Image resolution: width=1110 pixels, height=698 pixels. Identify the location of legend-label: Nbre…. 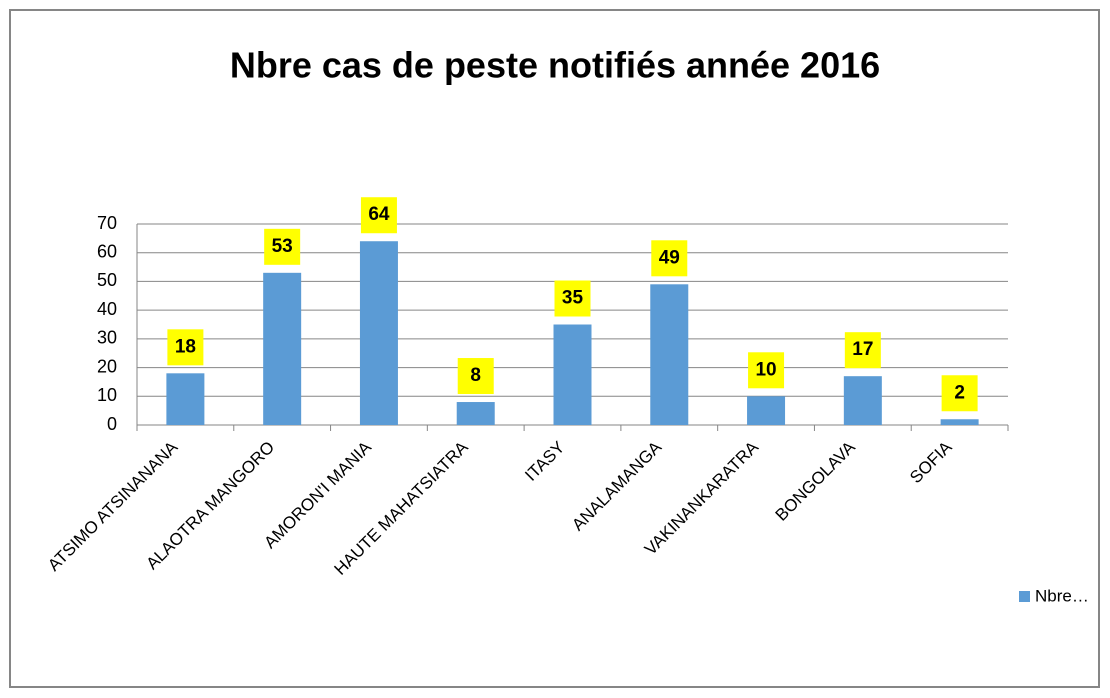
(1062, 595).